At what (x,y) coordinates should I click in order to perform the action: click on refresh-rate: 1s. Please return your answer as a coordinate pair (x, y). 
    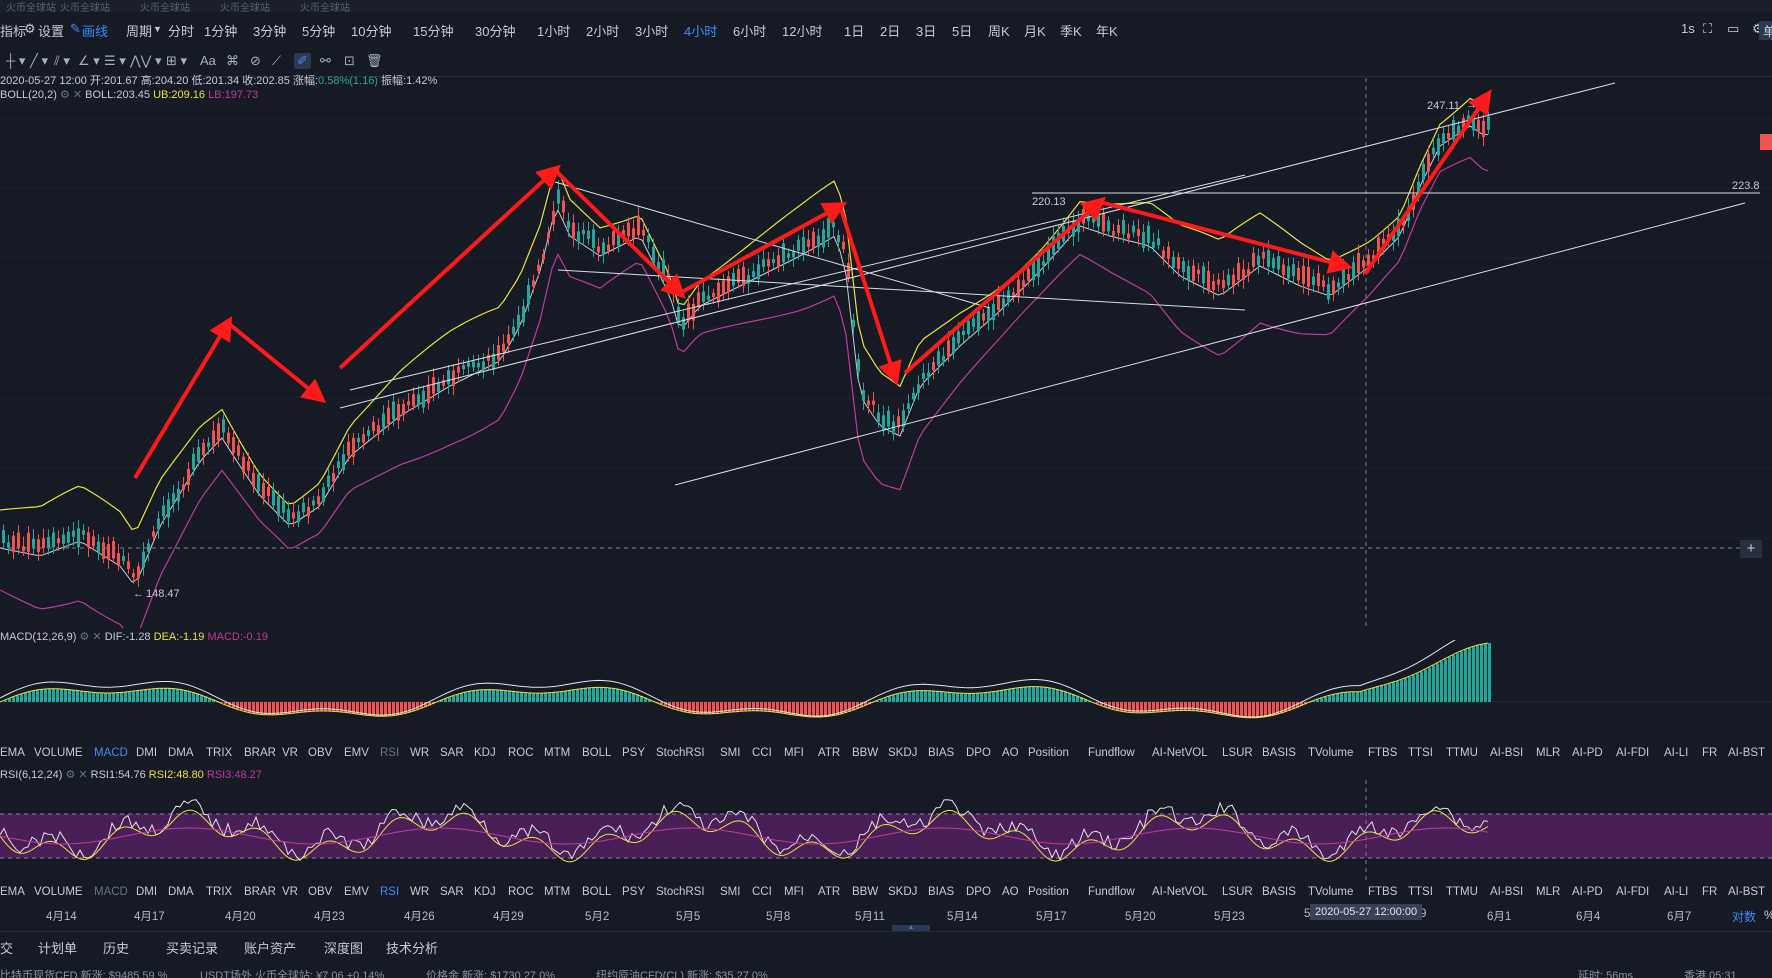
    Looking at the image, I should click on (1688, 28).